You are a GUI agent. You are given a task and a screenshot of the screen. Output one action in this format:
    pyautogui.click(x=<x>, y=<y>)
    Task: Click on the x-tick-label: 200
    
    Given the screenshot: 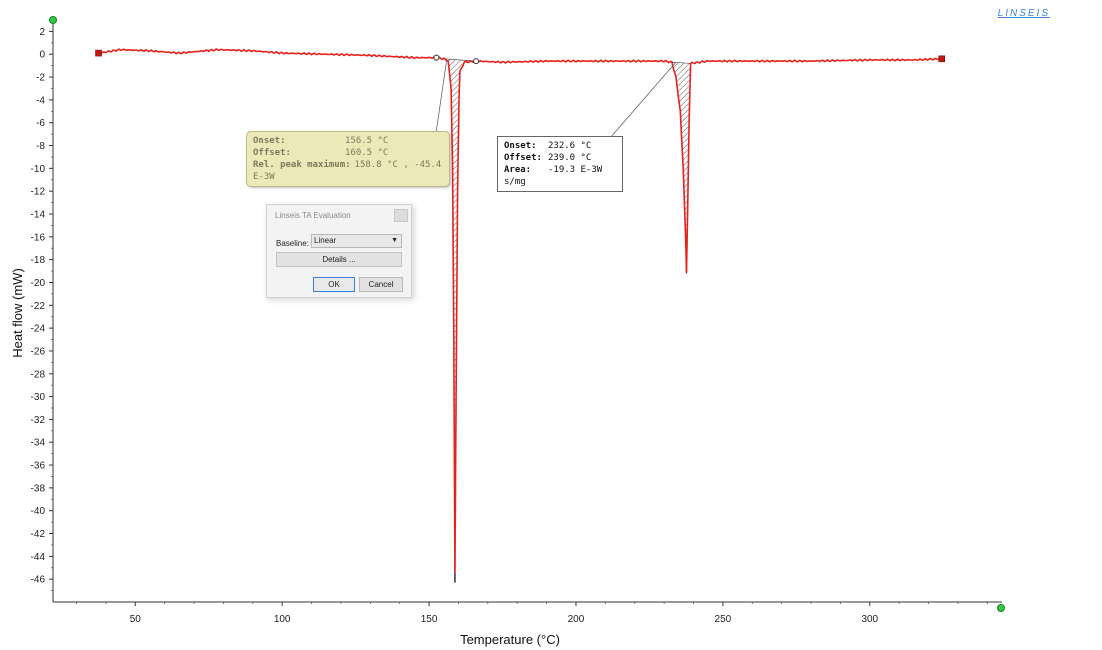 What is the action you would take?
    pyautogui.click(x=576, y=619)
    